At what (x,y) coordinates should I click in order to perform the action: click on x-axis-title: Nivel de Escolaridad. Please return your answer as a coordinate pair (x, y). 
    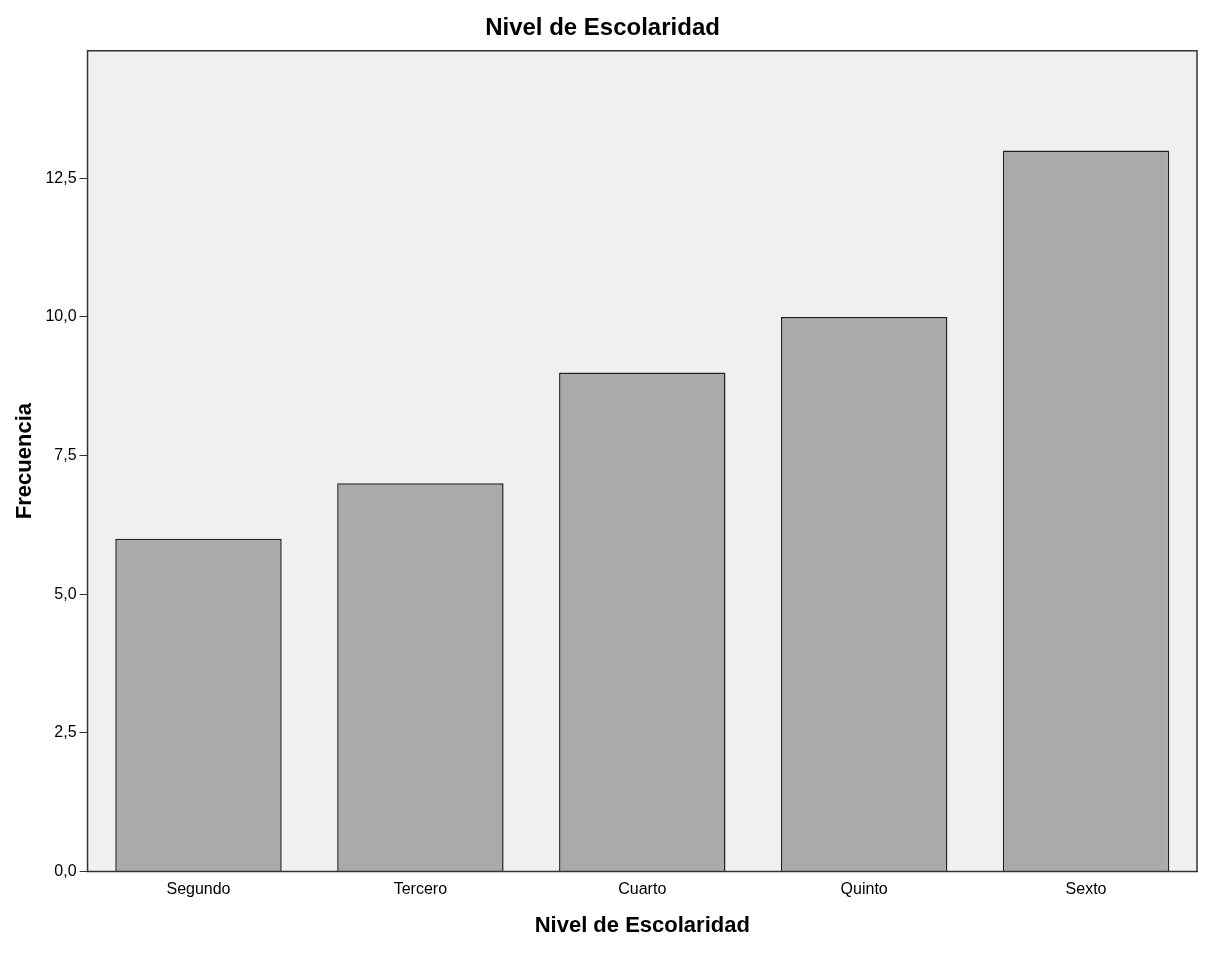
    Looking at the image, I should click on (642, 924).